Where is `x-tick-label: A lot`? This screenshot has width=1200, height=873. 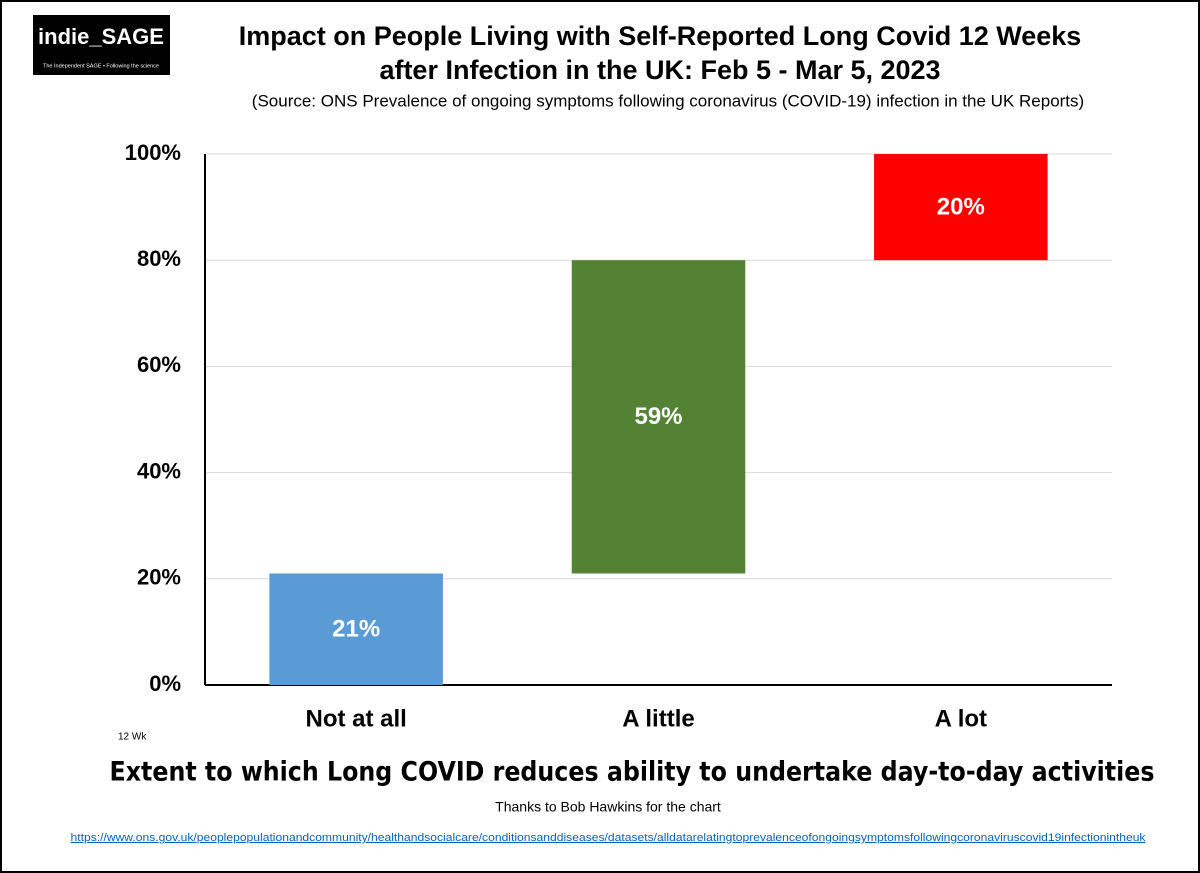 x-tick-label: A lot is located at coordinates (961, 718).